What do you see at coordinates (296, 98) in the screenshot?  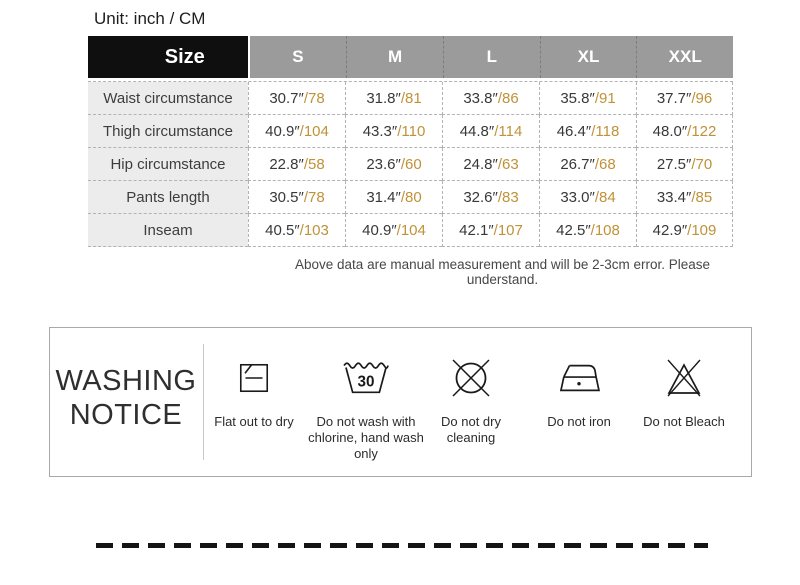 I see `value-cell: 30.7″/78` at bounding box center [296, 98].